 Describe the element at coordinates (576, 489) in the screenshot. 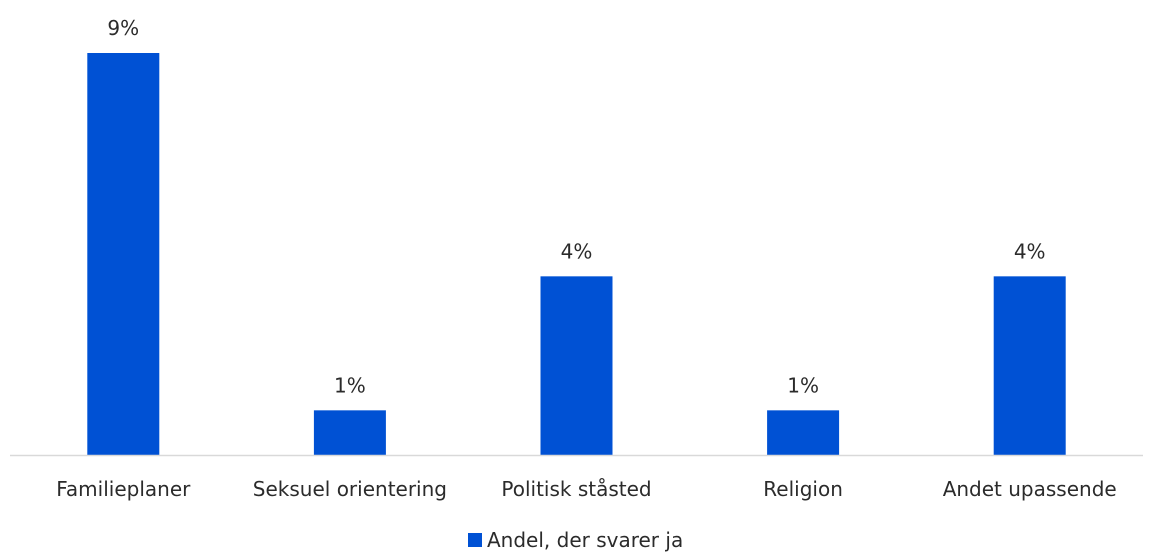

I see `x-tick-label: Politisk ståsted` at that location.